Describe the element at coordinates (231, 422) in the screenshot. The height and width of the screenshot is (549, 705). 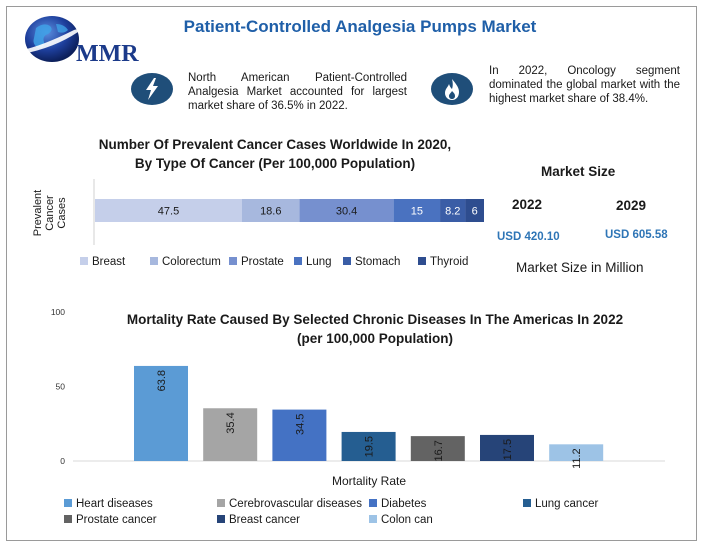
I see `mortality-bar-label-cerebrovascular-diseases: 35.4` at that location.